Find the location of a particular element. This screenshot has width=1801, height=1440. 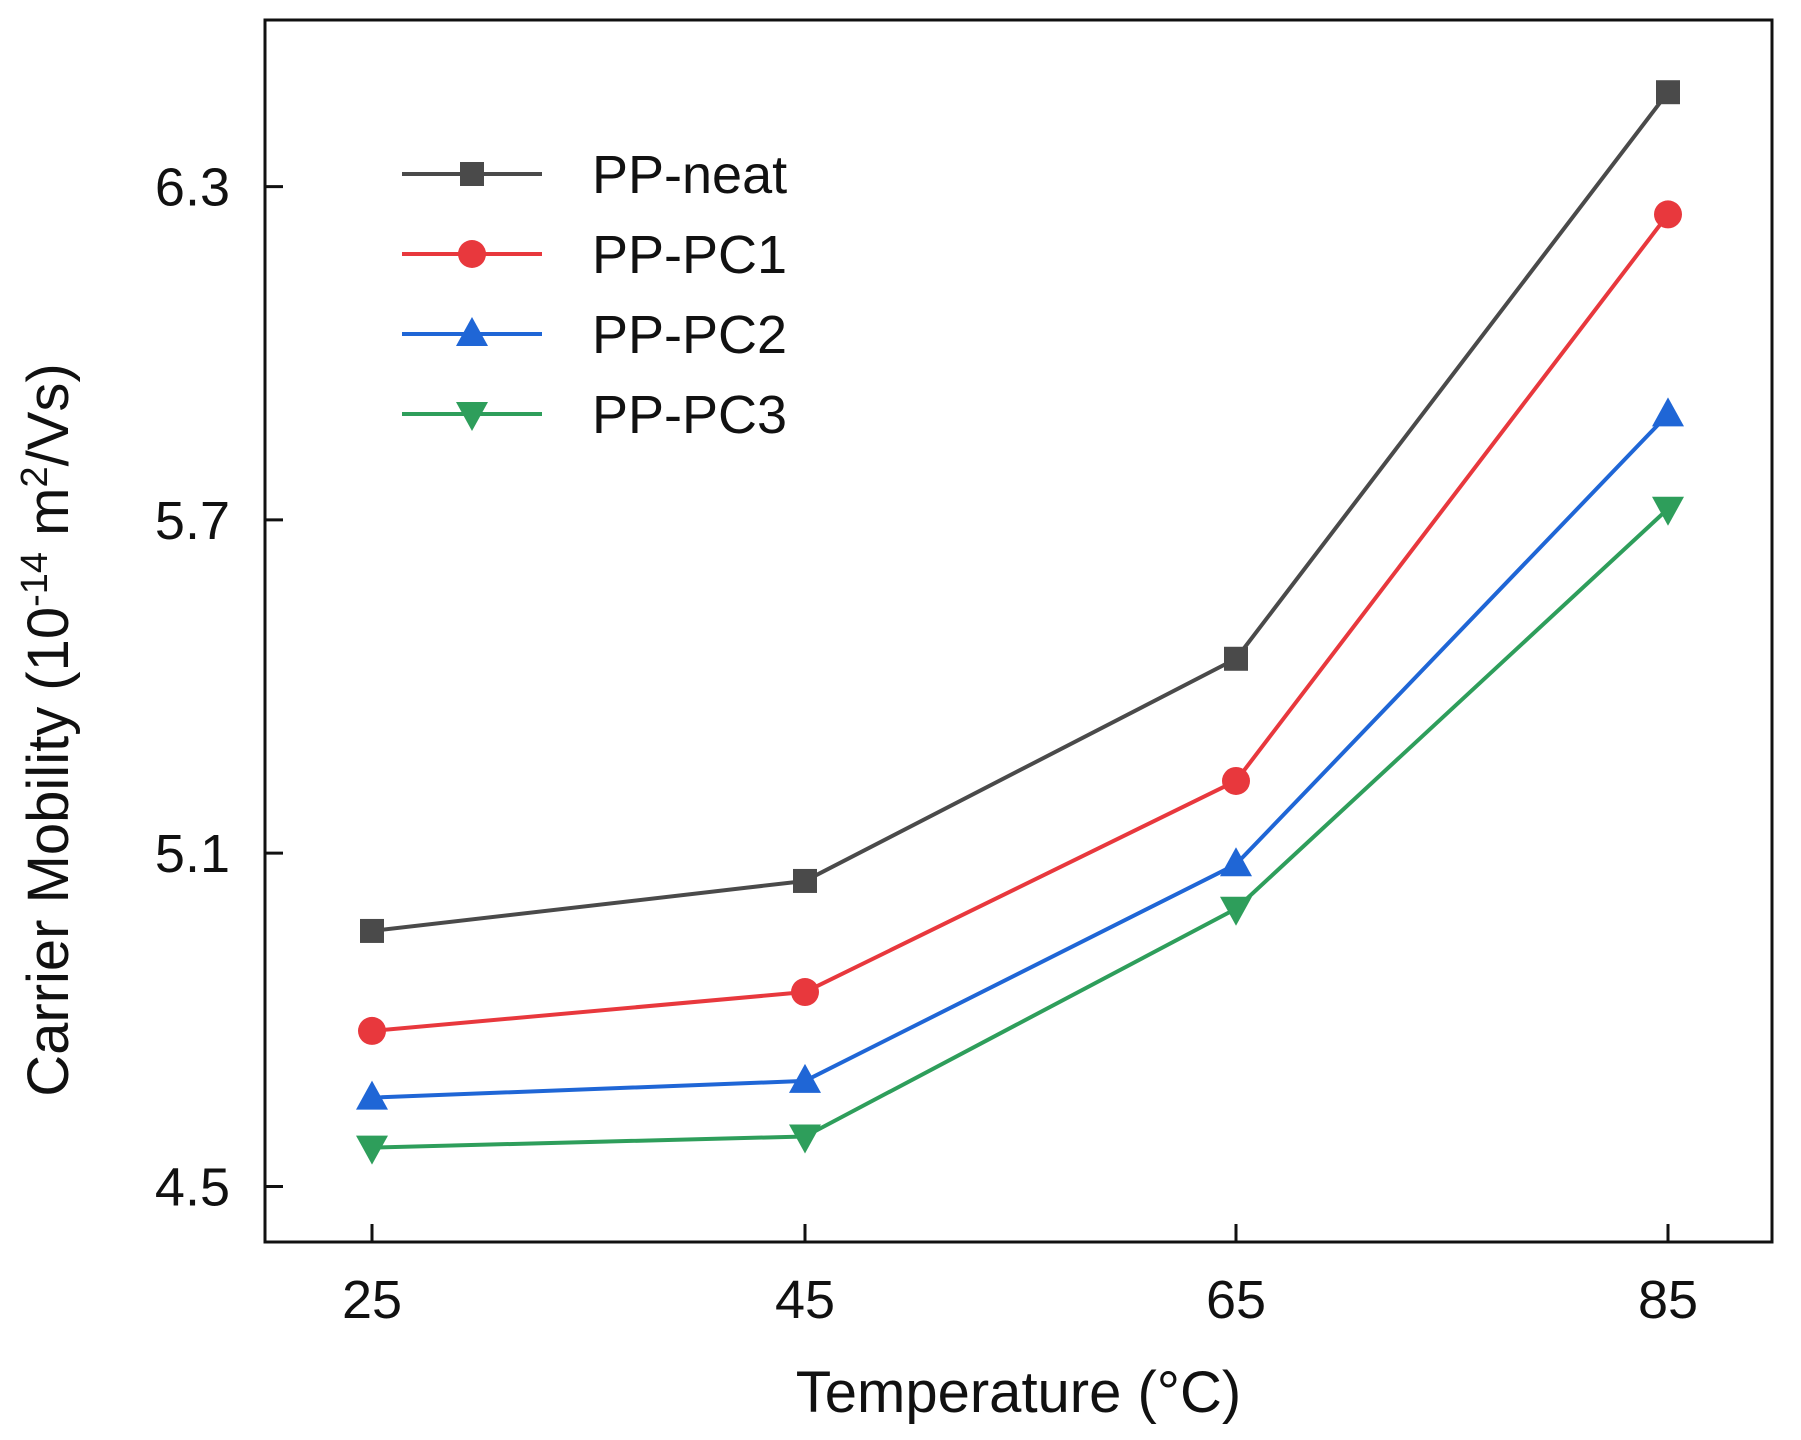

legend-label-pp-pc2: PP-PC2 is located at coordinates (689, 335).